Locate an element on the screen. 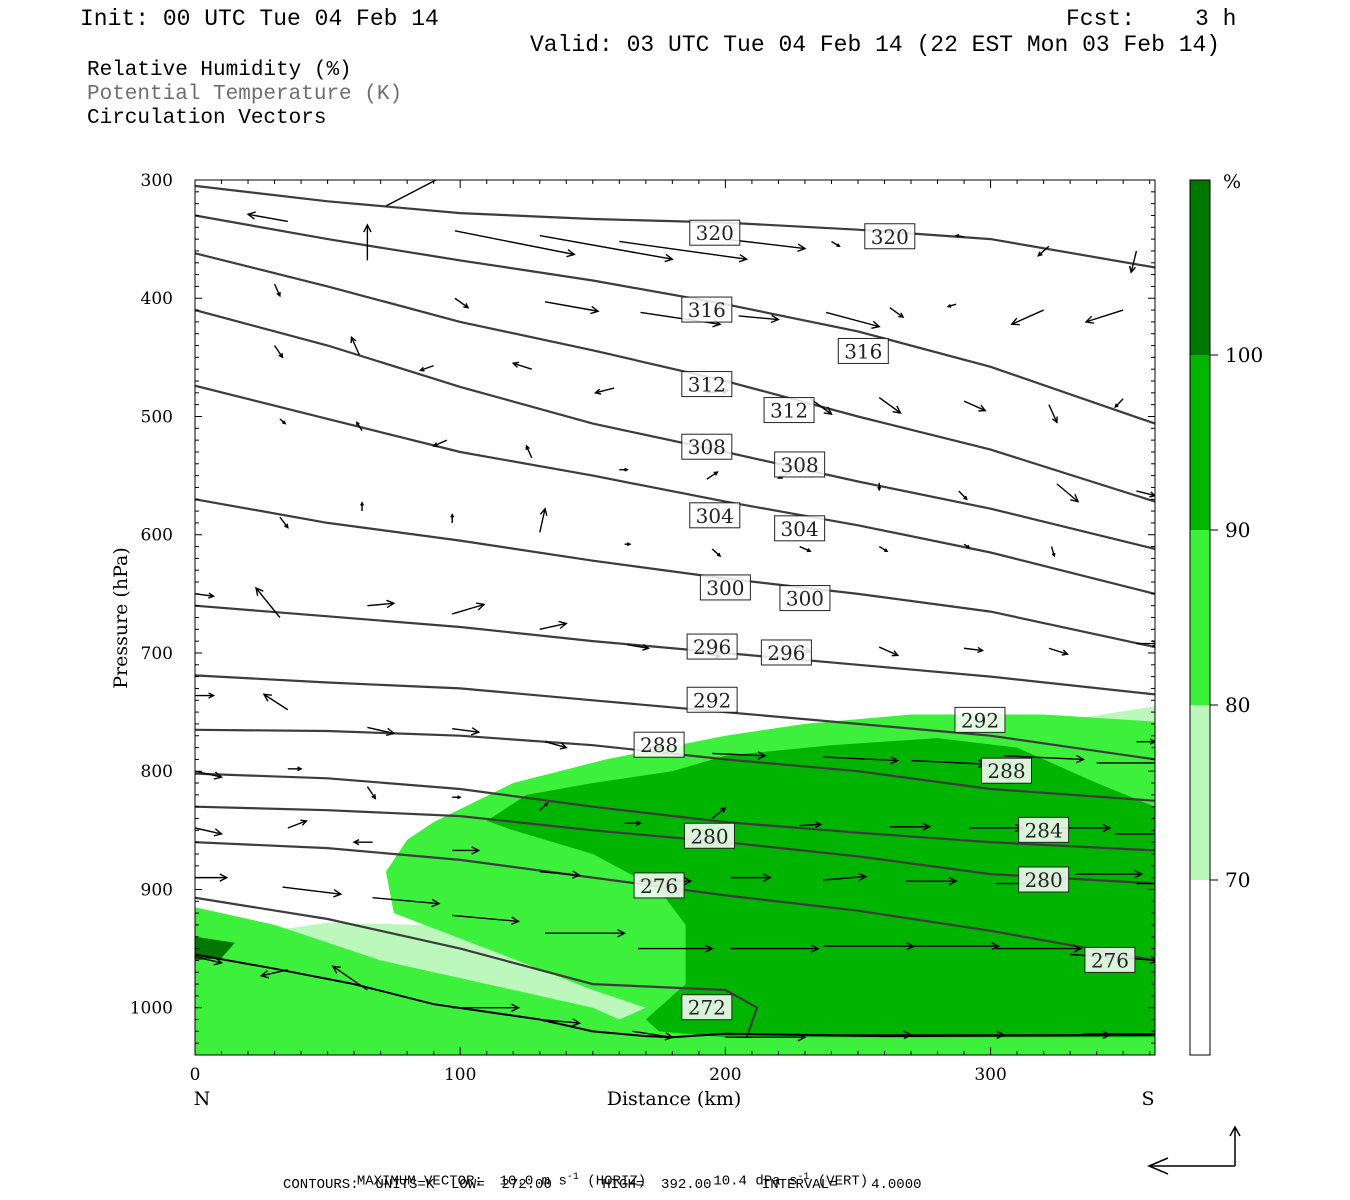 Image resolution: width=1350 pixels, height=1200 pixels. contour-label-text: 276 is located at coordinates (659, 886).